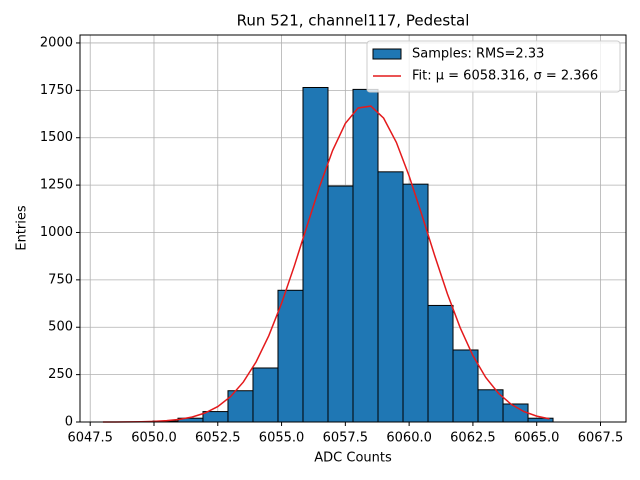 This screenshot has height=480, width=640. I want to click on x-tick-label: 6065.0, so click(537, 438).